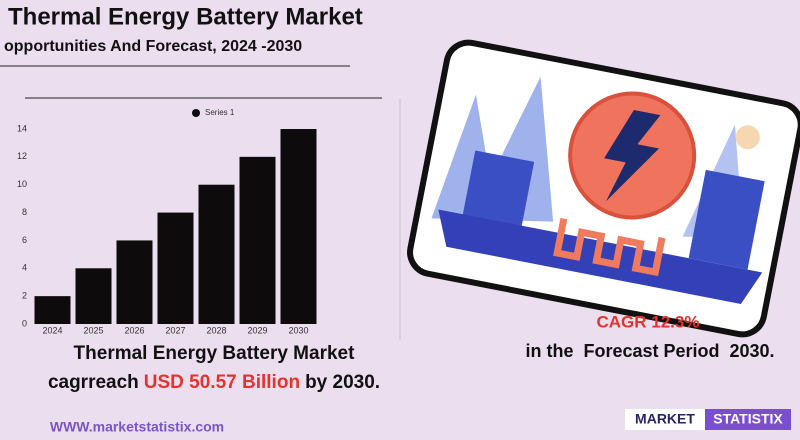 The height and width of the screenshot is (440, 800). Describe the element at coordinates (747, 137) in the screenshot. I see `bulb` at that location.